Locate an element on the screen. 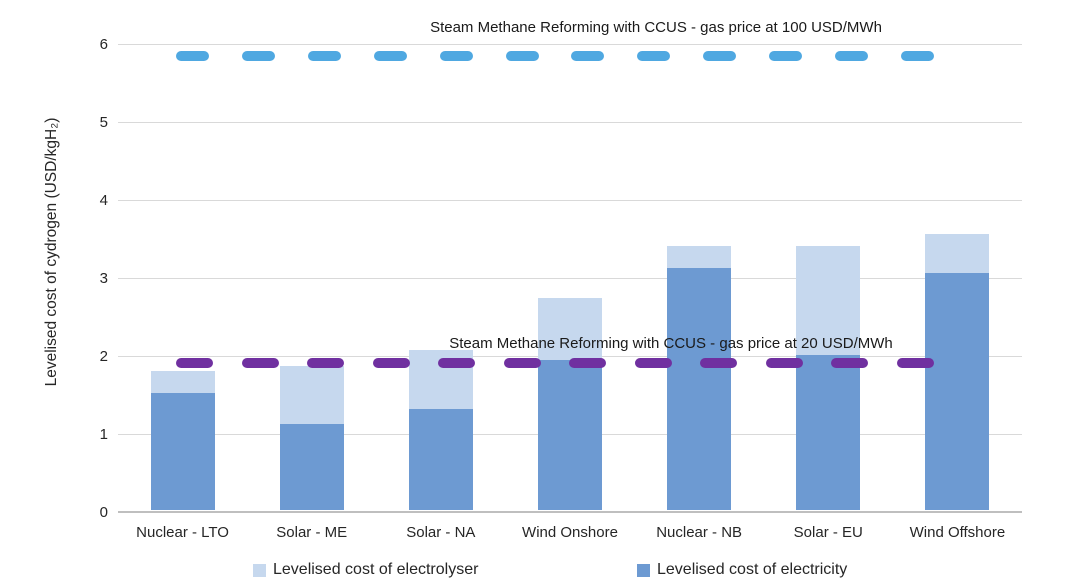  y-tick-label-6: 6 is located at coordinates (103, 44).